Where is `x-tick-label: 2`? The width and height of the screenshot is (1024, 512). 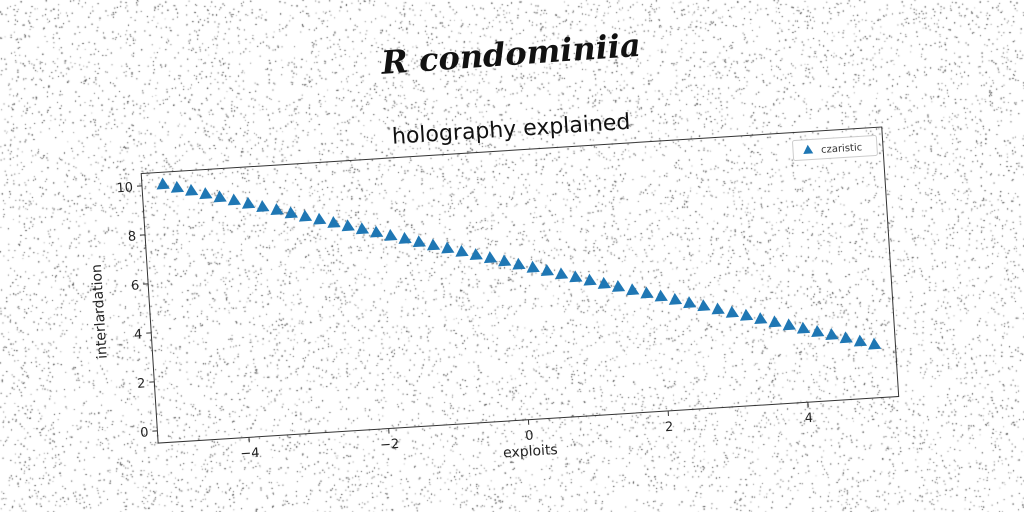
x-tick-label: 2 is located at coordinates (669, 427).